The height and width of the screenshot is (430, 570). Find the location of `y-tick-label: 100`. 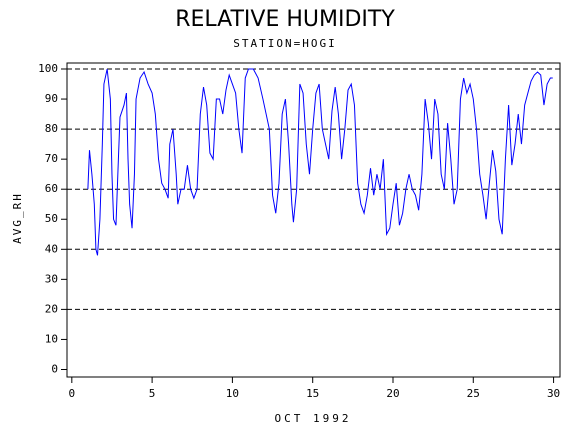

y-tick-label: 100 is located at coordinates (48, 68).